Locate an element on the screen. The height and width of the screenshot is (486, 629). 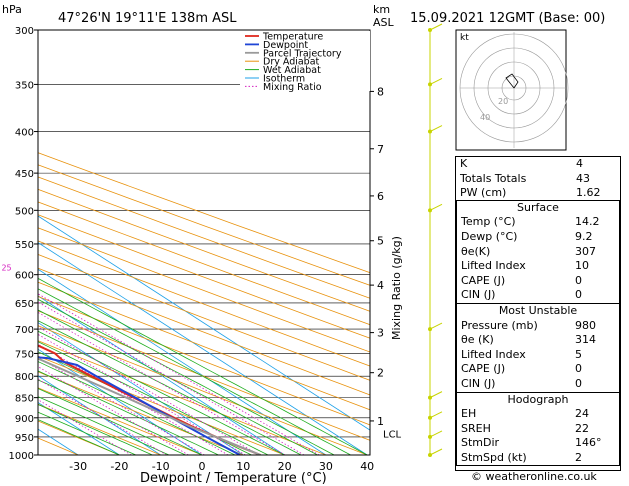
temperature-tick-label: 40 is located at coordinates (367, 466).